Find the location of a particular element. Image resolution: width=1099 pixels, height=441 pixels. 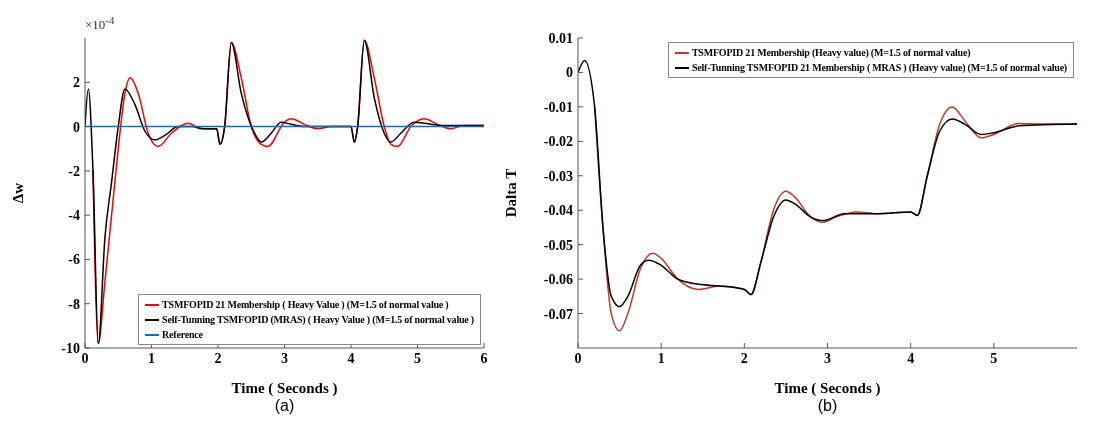

y-tick-label: -6 is located at coordinates (74, 260).